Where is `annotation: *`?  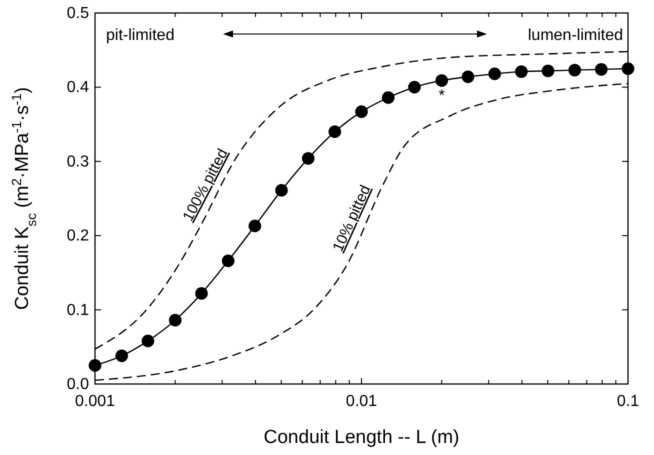
annotation: * is located at coordinates (441, 96).